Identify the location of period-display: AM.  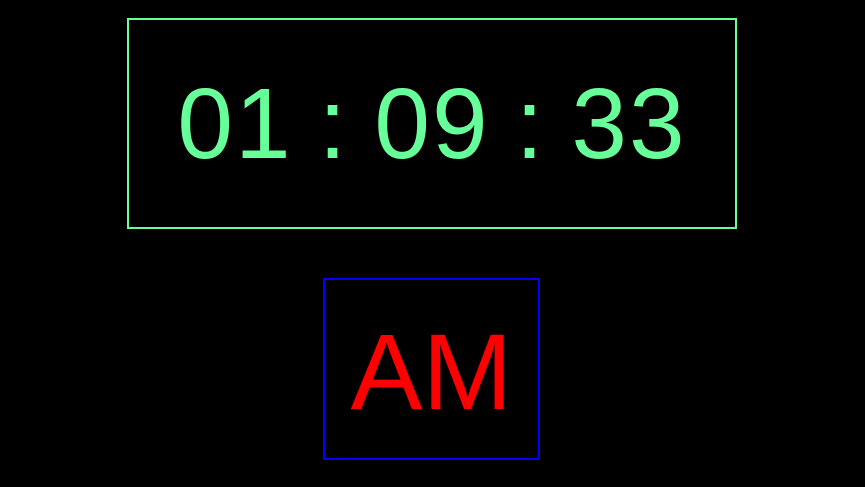
(431, 369).